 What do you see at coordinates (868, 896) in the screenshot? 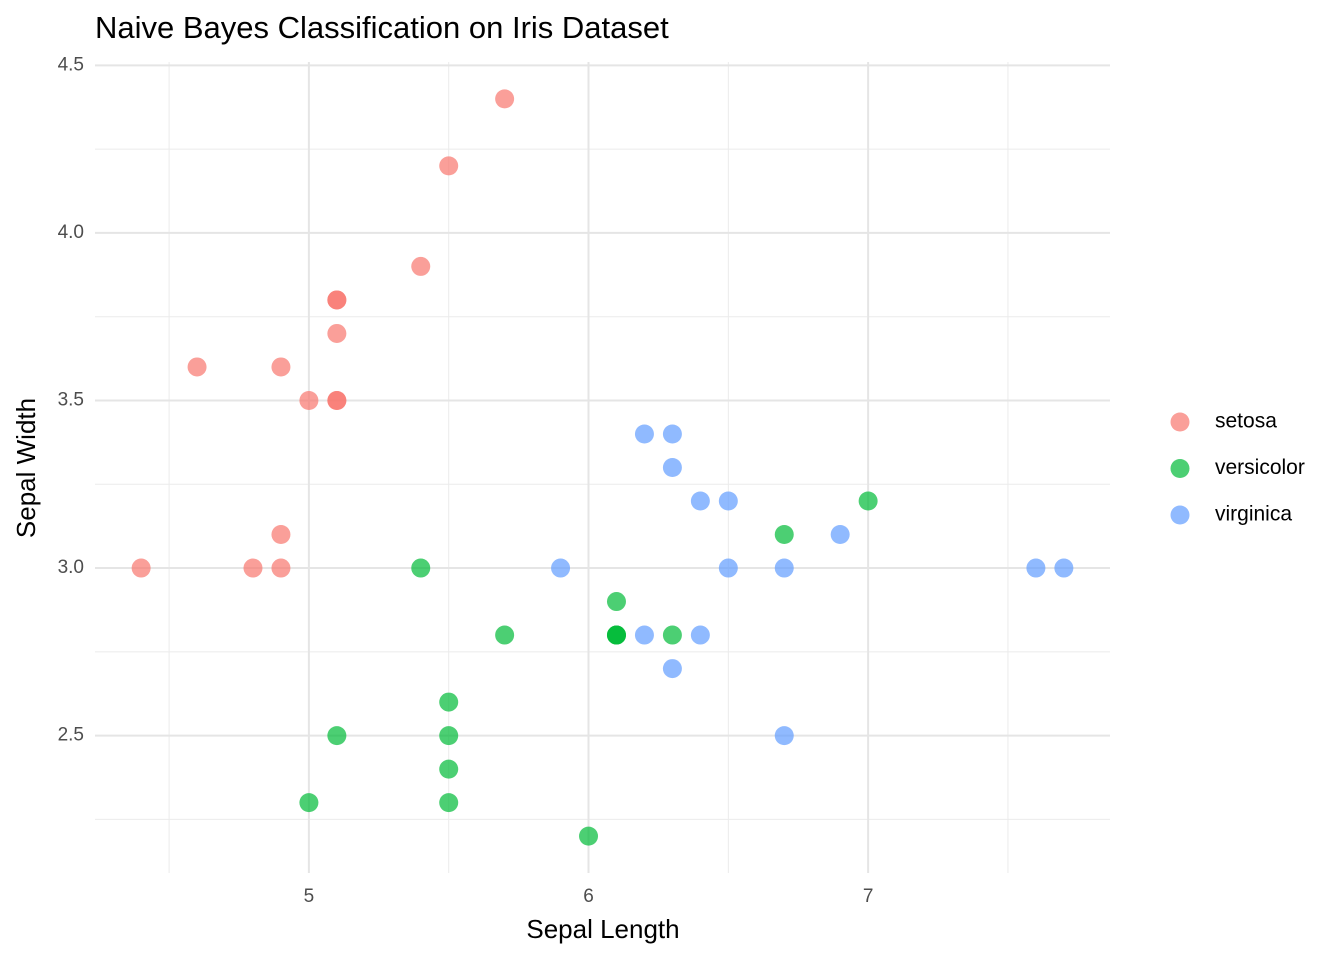
I see `x-tick-label: 7` at bounding box center [868, 896].